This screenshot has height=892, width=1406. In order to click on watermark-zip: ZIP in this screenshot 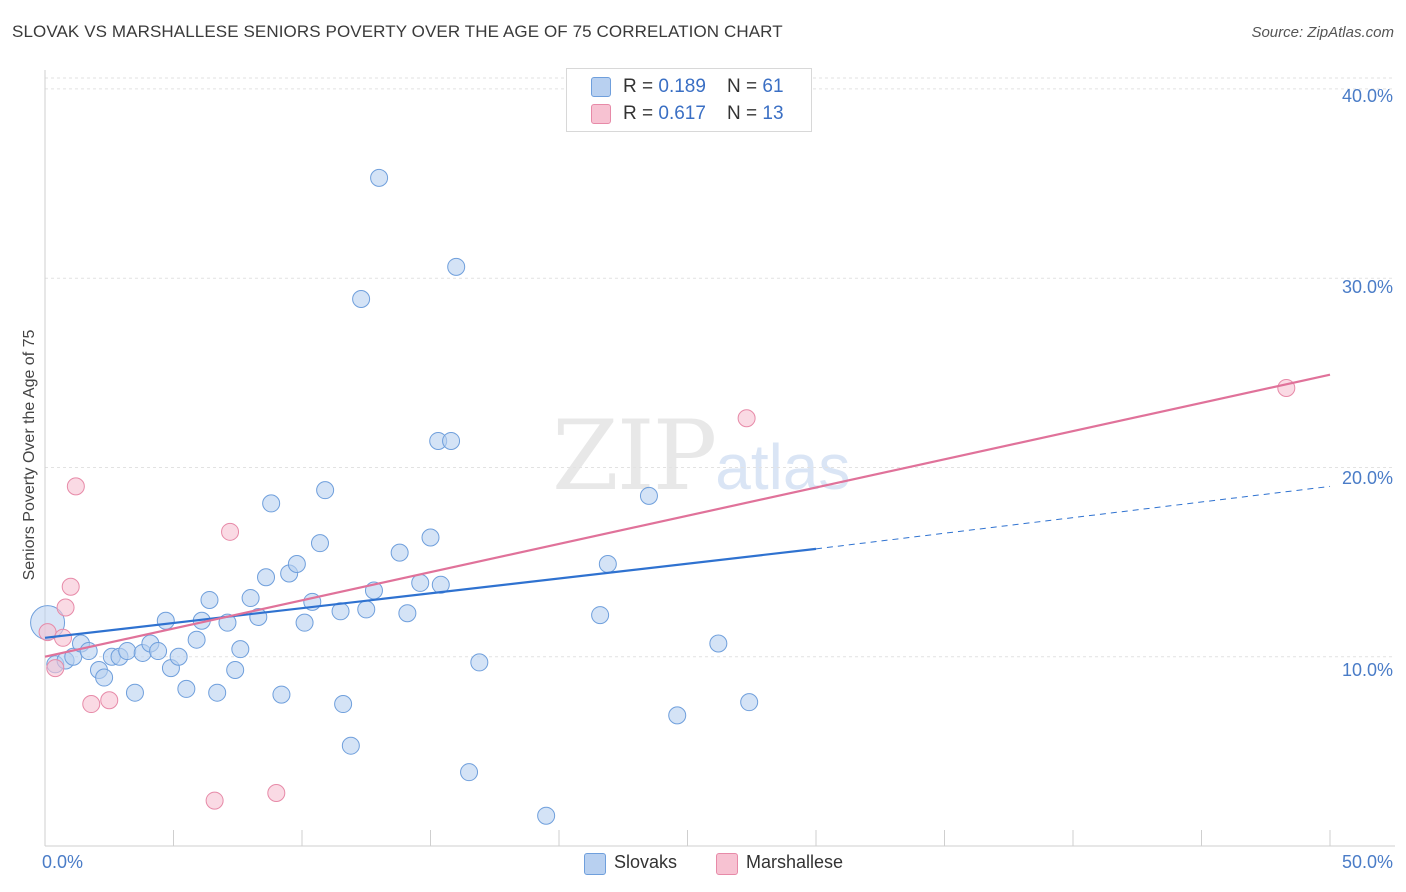, I will do `click(634, 456)`.